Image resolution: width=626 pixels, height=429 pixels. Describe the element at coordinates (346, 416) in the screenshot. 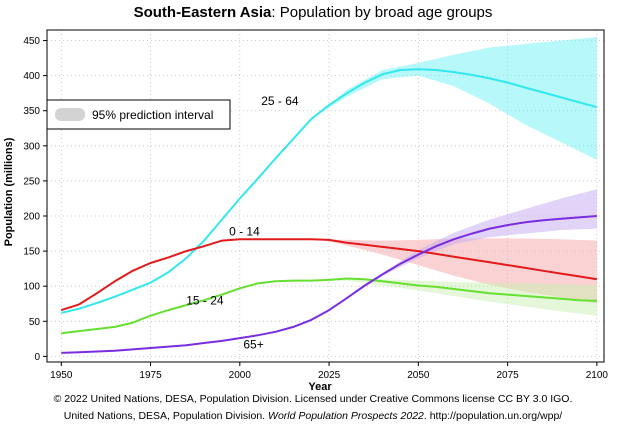

I see `credit-publication: World Population Prospects 2022` at that location.